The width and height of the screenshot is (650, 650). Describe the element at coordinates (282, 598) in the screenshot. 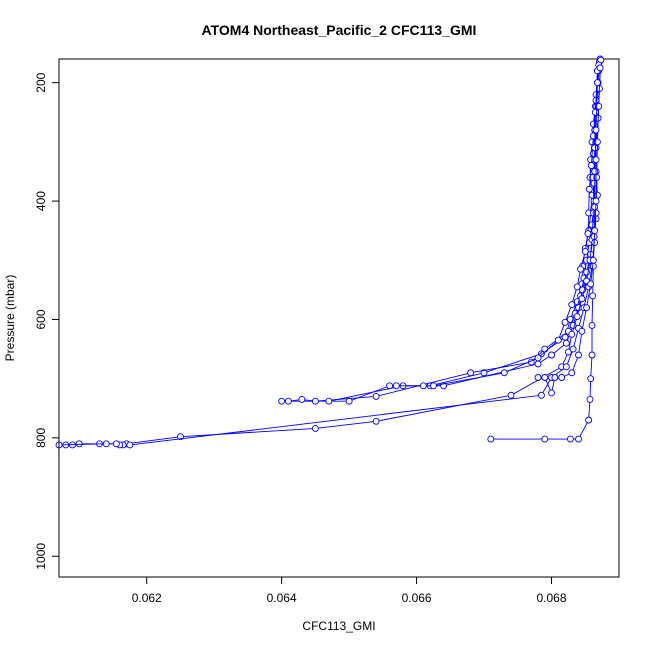

I see `x-tick-label: 0.064` at that location.